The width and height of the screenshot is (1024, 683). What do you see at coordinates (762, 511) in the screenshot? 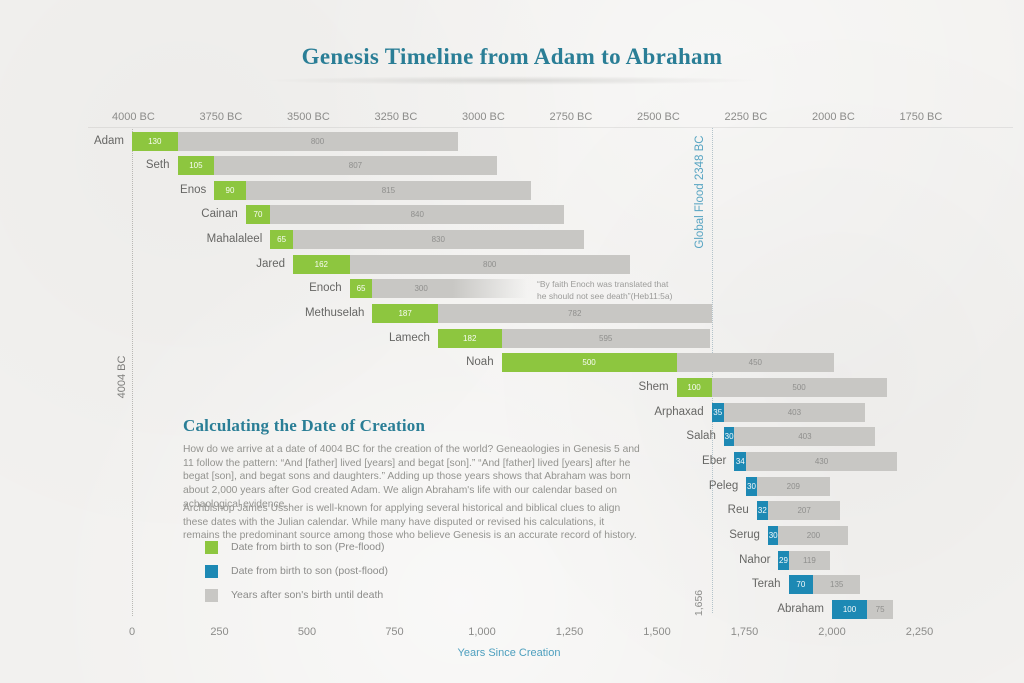
I see `birth-segment: 32` at bounding box center [762, 511].